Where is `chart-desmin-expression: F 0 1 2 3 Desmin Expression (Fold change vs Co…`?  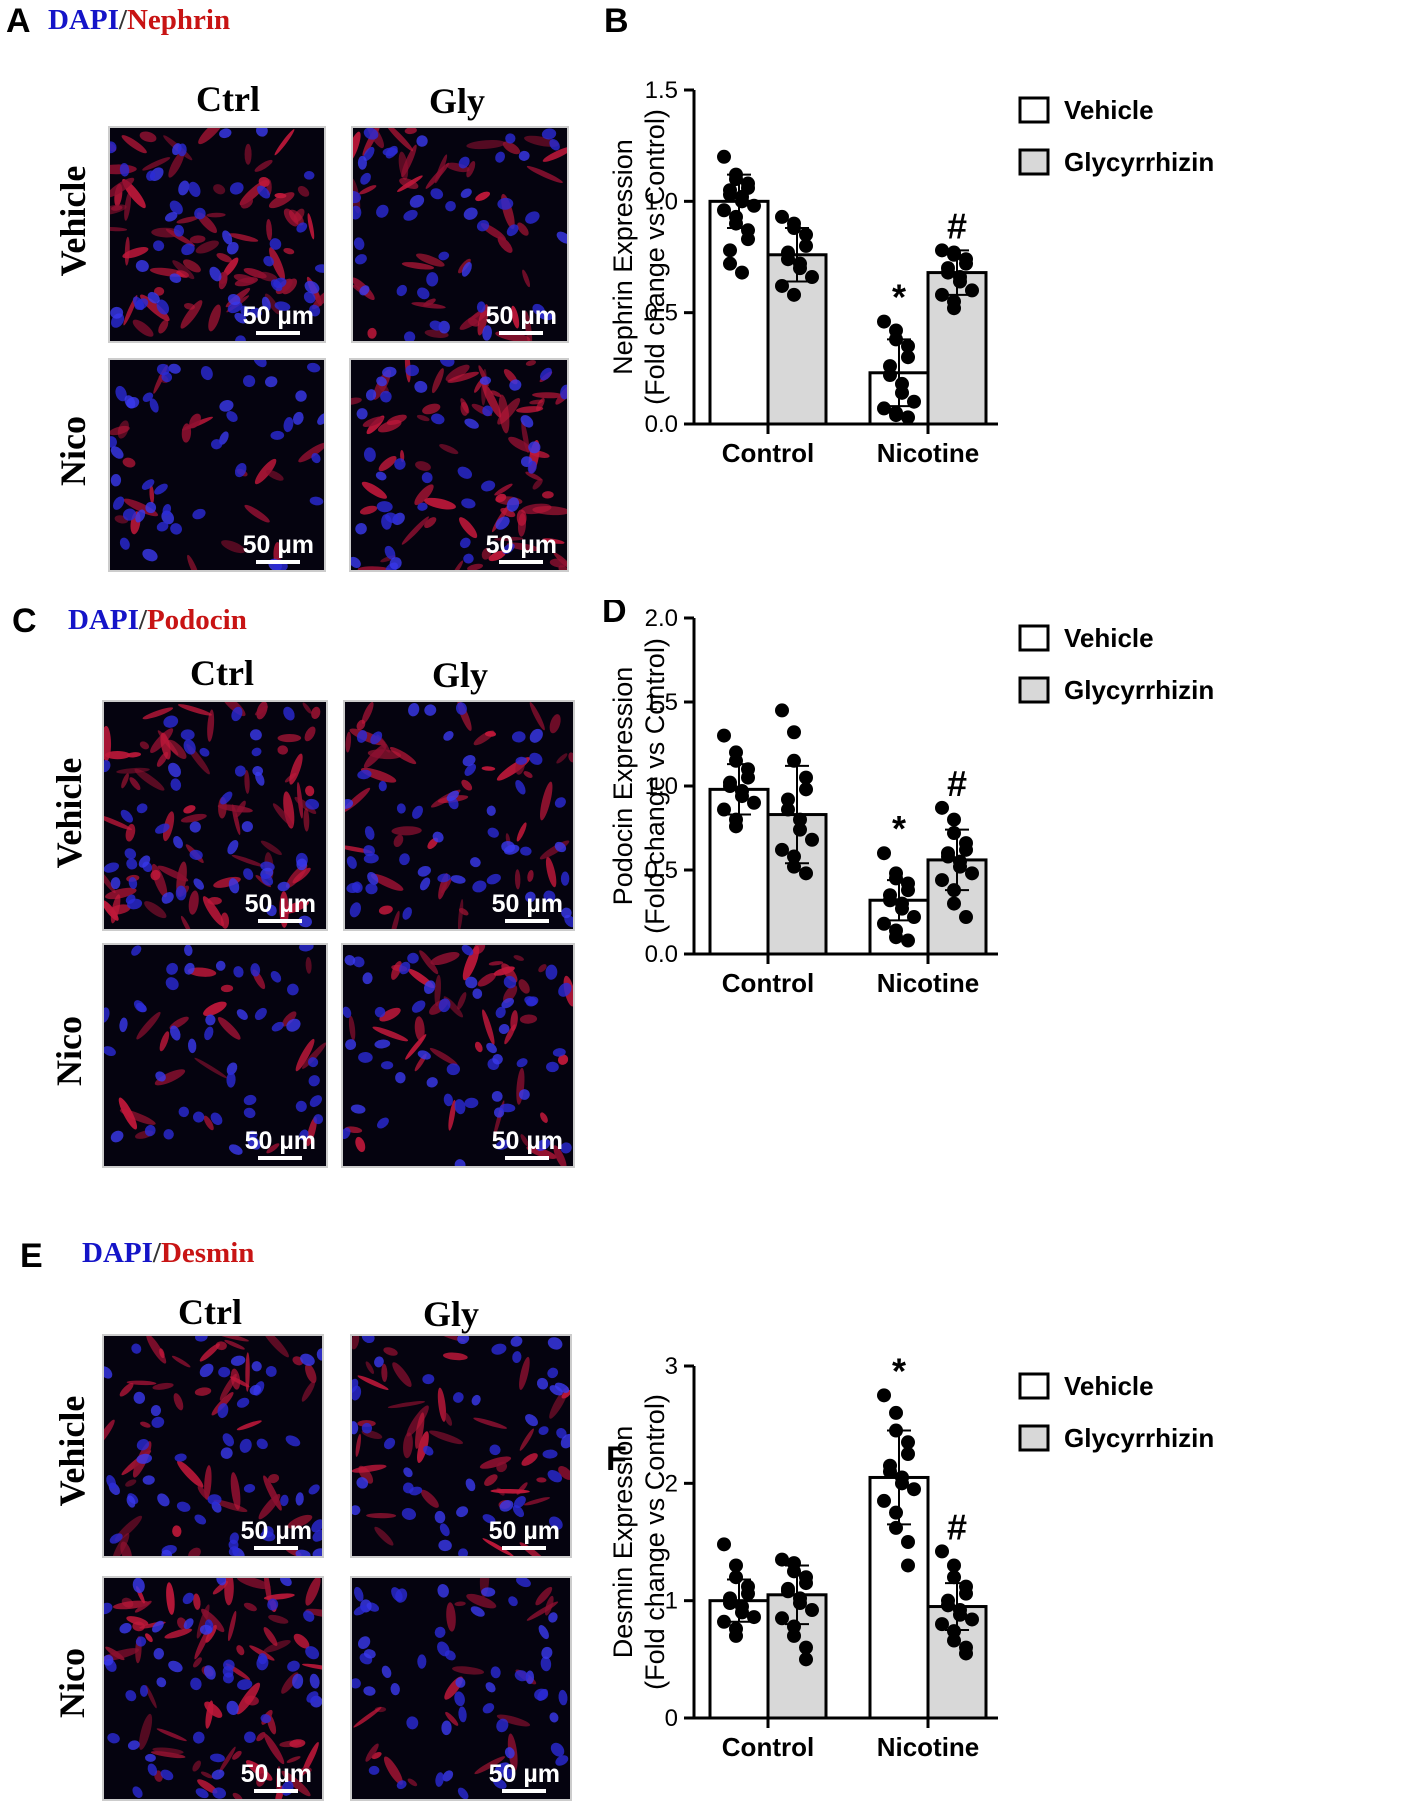 chart-desmin-expression: F 0 1 2 3 Desmin Expression (Fold change vs Co… is located at coordinates (910, 1556).